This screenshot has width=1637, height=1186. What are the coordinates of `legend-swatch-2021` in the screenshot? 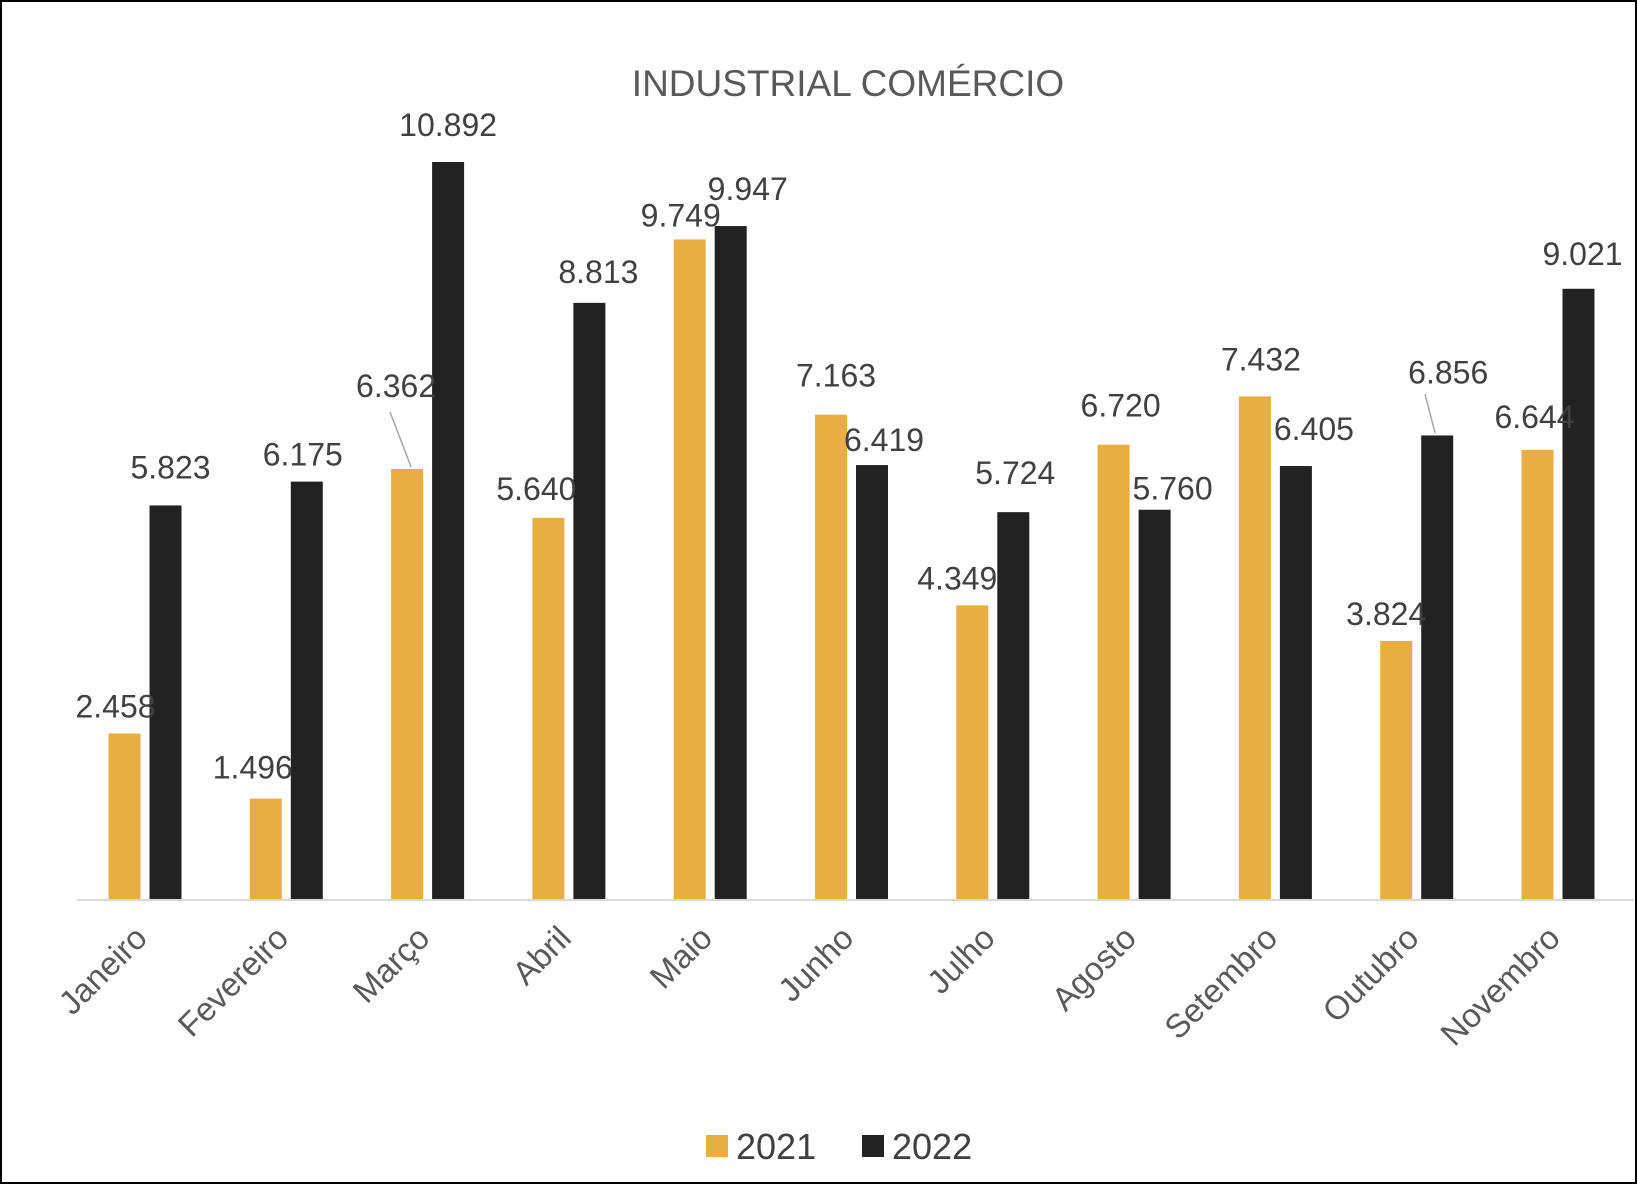 It's located at (717, 1146).